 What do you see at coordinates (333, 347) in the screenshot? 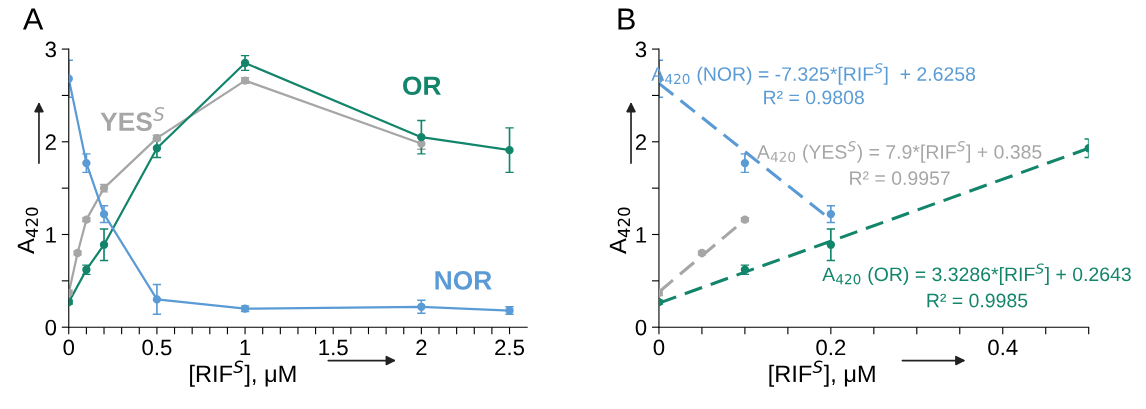
I see `x-tick-label: 1.5` at bounding box center [333, 347].